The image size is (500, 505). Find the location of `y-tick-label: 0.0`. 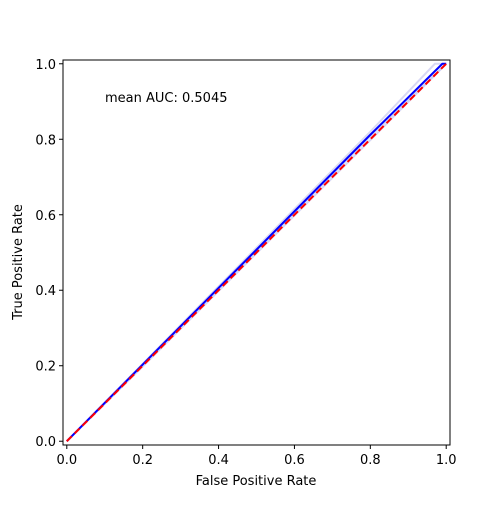

y-tick-label: 0.0 is located at coordinates (45, 442).